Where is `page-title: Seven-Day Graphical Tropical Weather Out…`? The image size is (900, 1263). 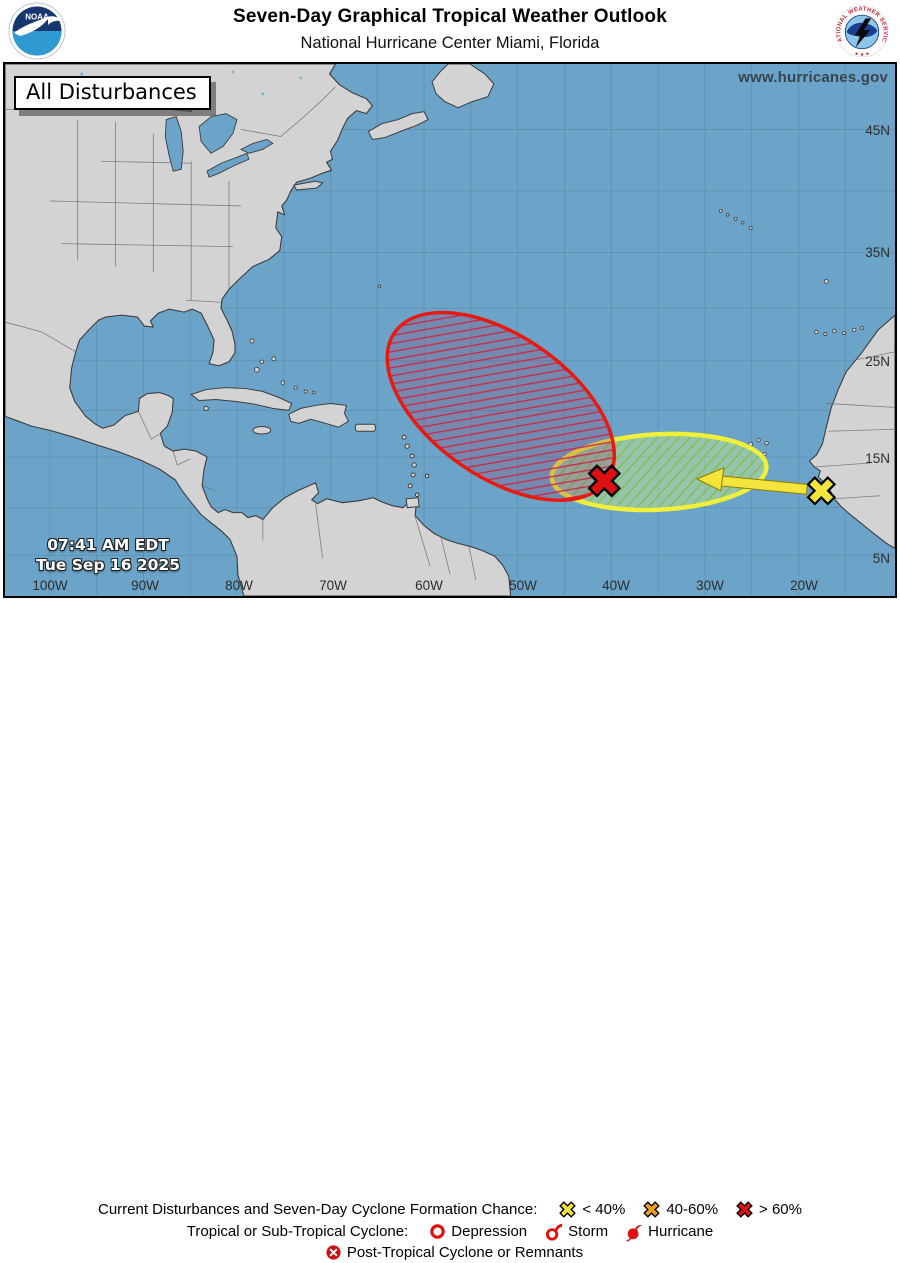
page-title: Seven-Day Graphical Tropical Weather Out… is located at coordinates (450, 16).